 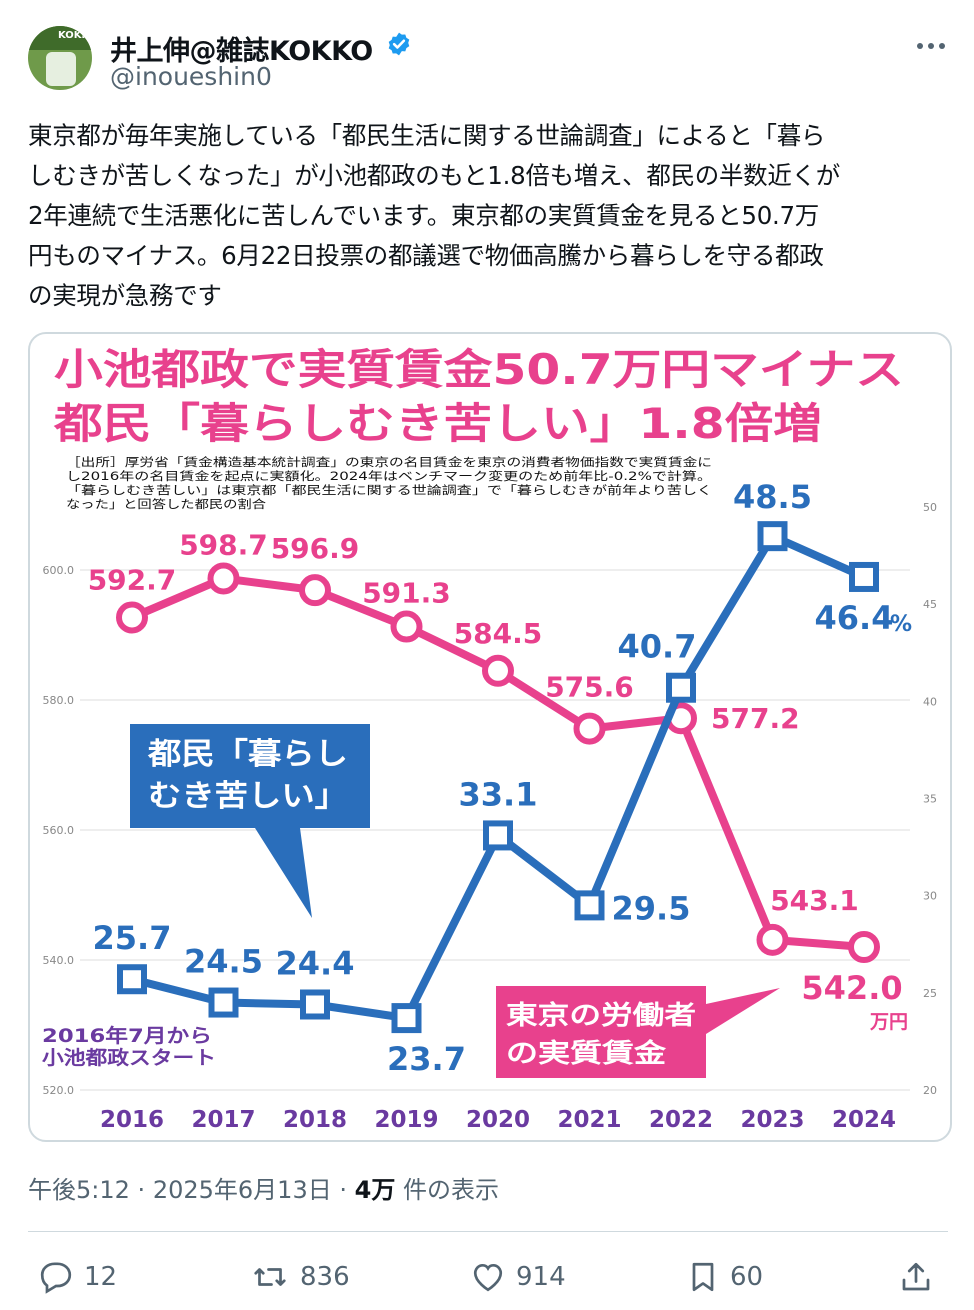 I want to click on more-options-icon, so click(x=931, y=46).